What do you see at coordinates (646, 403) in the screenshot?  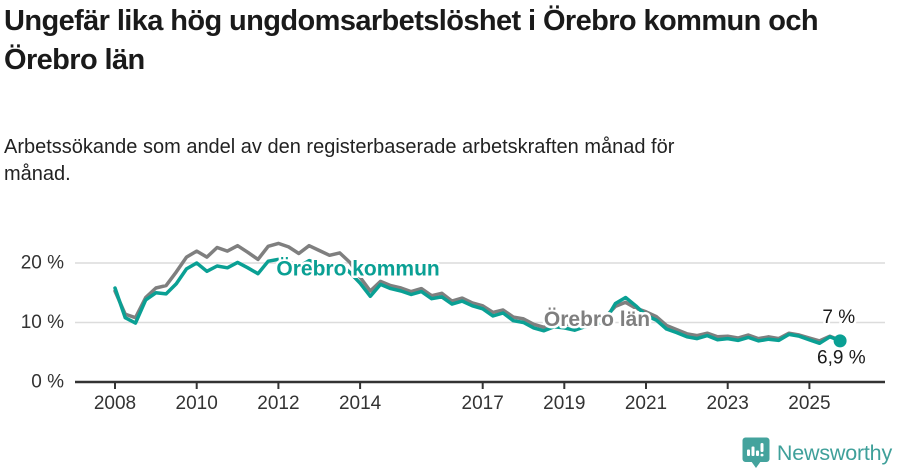 I see `x-axis-label: 2021` at bounding box center [646, 403].